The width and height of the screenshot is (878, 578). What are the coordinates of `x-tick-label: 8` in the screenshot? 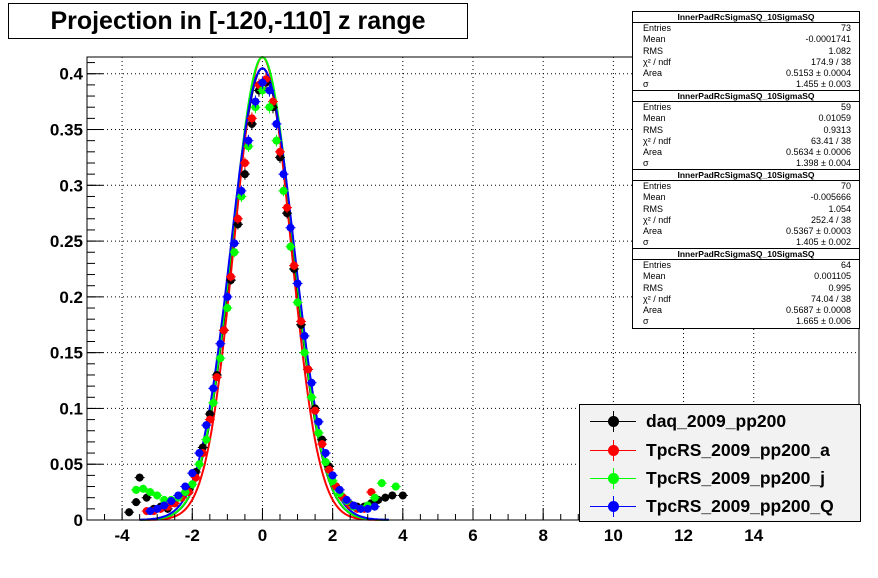 It's located at (542, 535).